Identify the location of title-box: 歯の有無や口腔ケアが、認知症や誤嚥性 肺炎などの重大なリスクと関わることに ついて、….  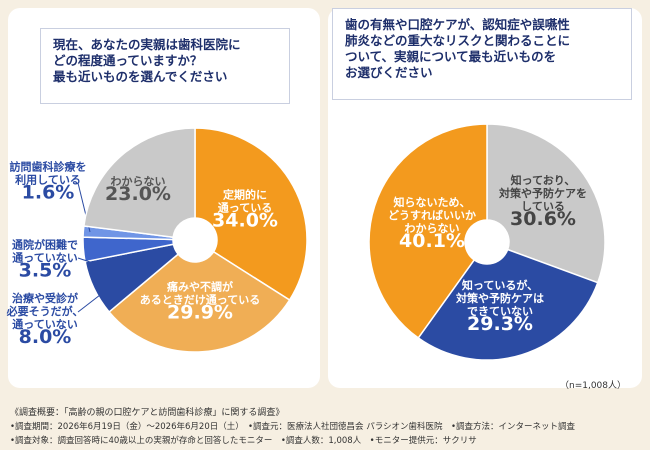
(482, 54).